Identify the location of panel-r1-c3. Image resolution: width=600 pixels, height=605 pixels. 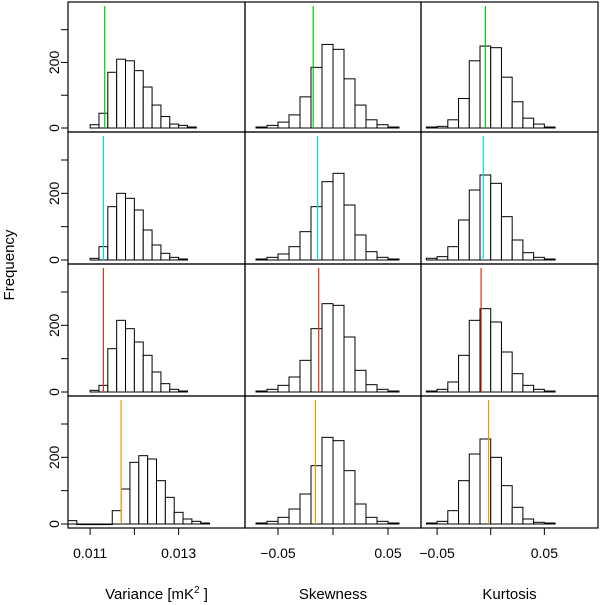
(509, 67).